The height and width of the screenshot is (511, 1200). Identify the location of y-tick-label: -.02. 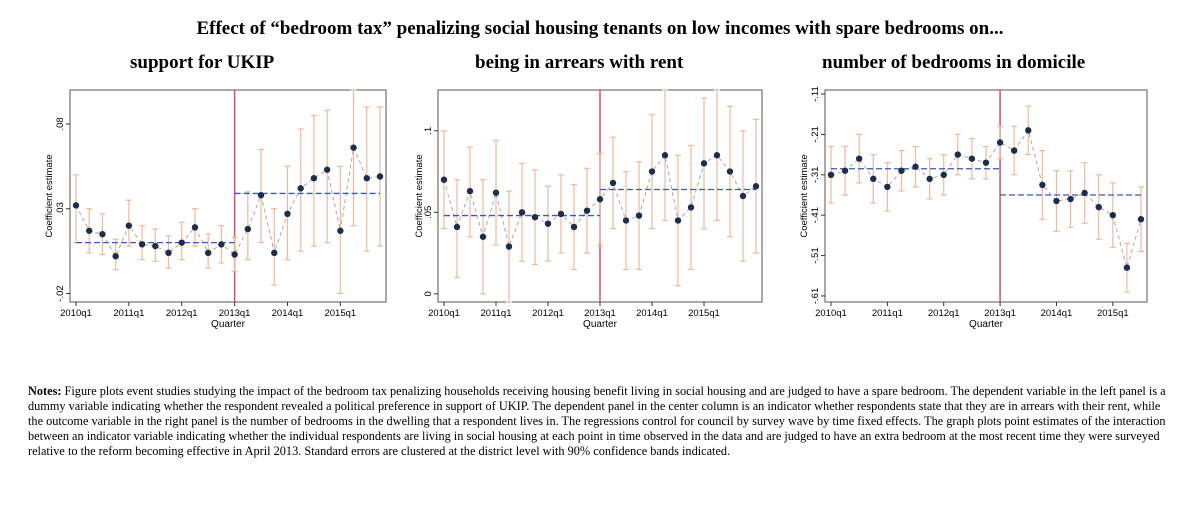
(60, 293).